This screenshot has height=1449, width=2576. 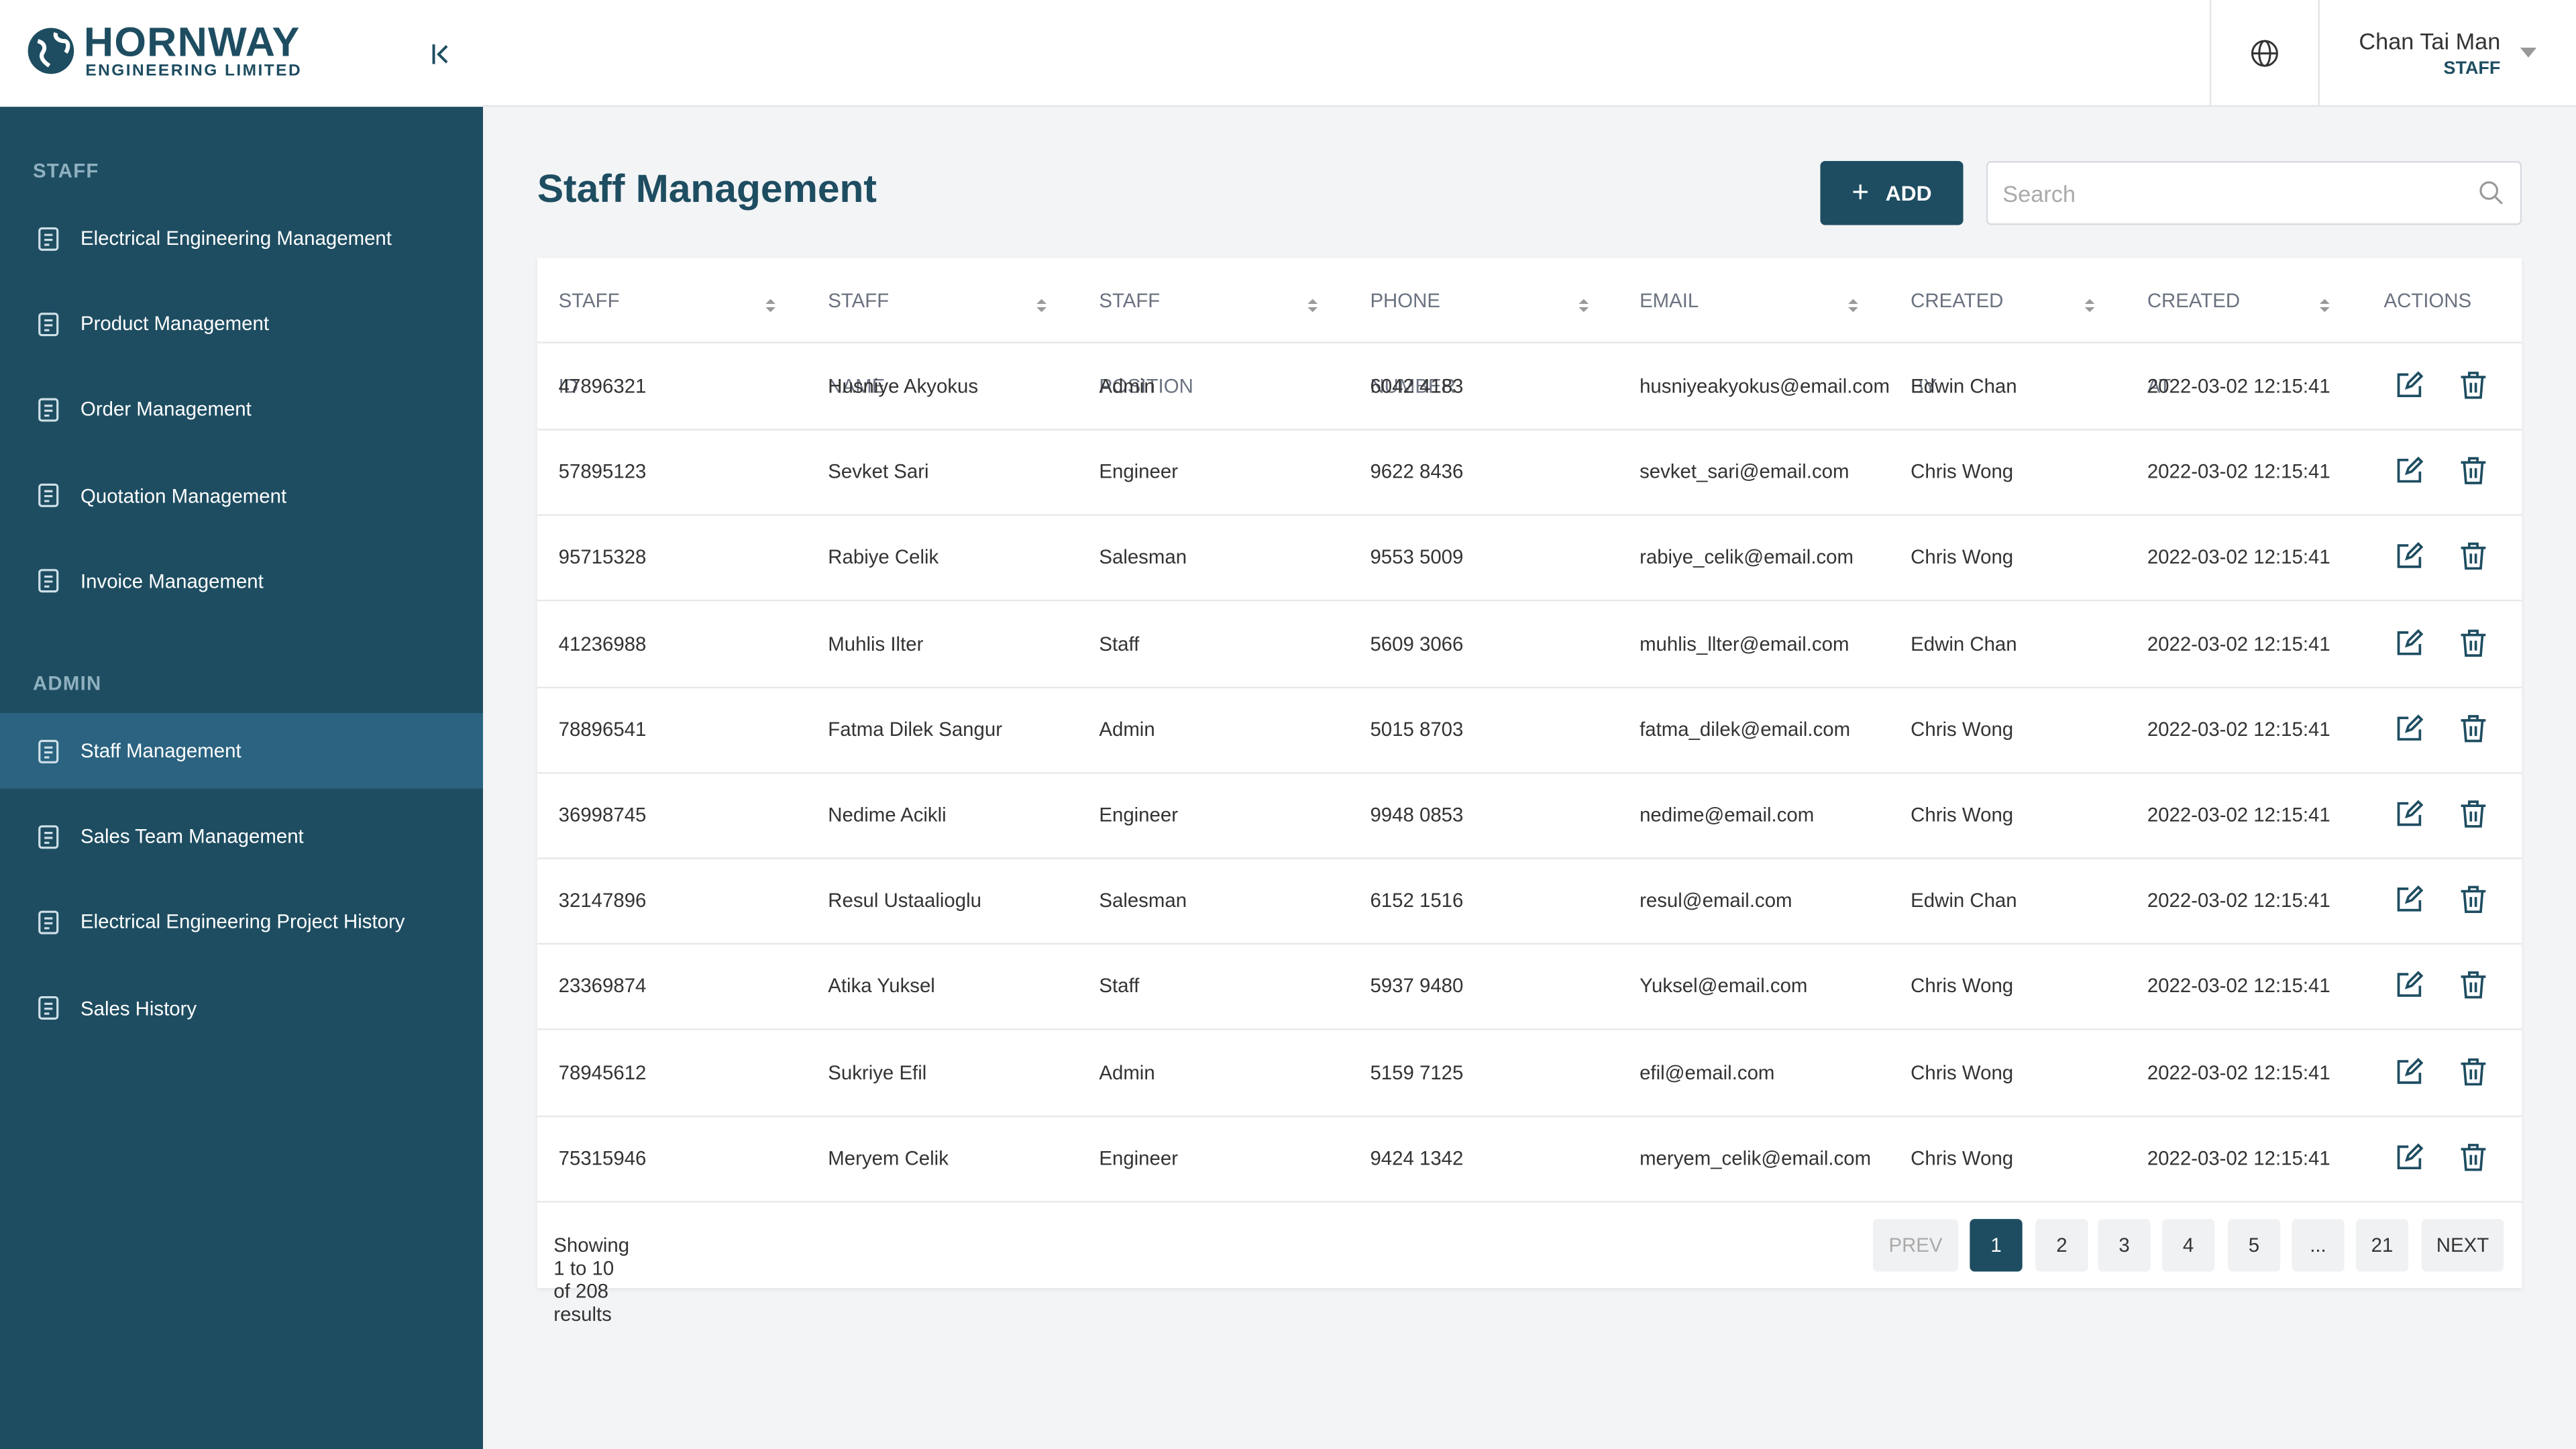 What do you see at coordinates (194, 71) in the screenshot?
I see `logo-sub: ENGINEERING LIMITED` at bounding box center [194, 71].